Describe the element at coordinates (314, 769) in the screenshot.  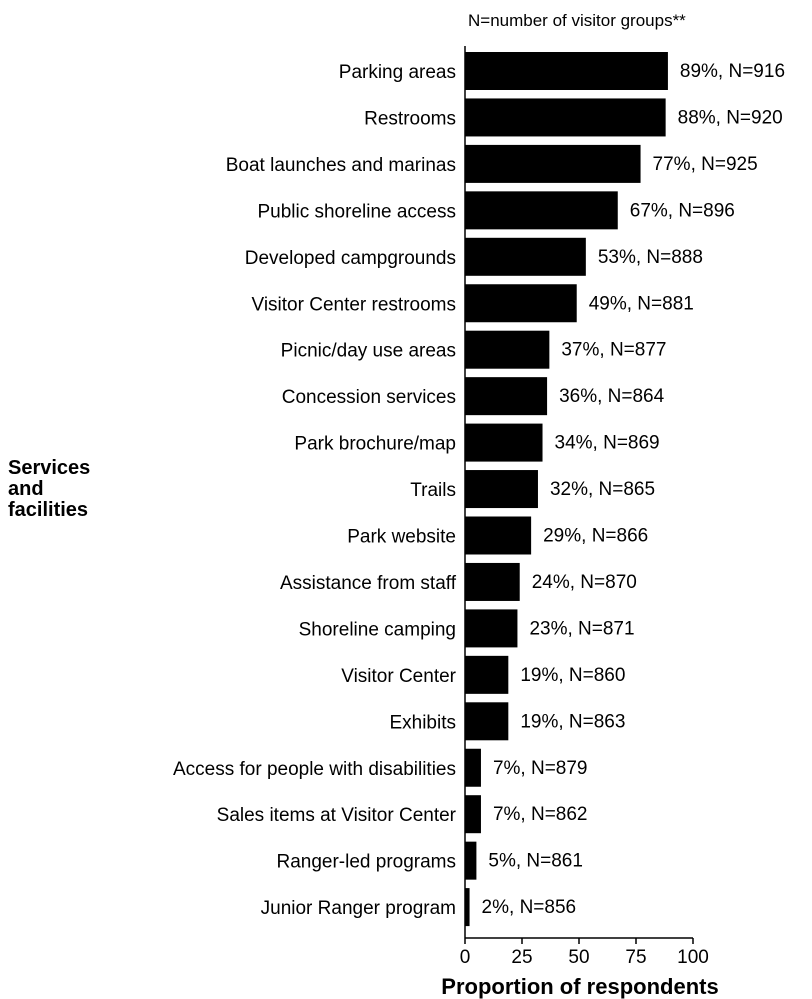
I see `category-label: Access for people with disabilities` at that location.